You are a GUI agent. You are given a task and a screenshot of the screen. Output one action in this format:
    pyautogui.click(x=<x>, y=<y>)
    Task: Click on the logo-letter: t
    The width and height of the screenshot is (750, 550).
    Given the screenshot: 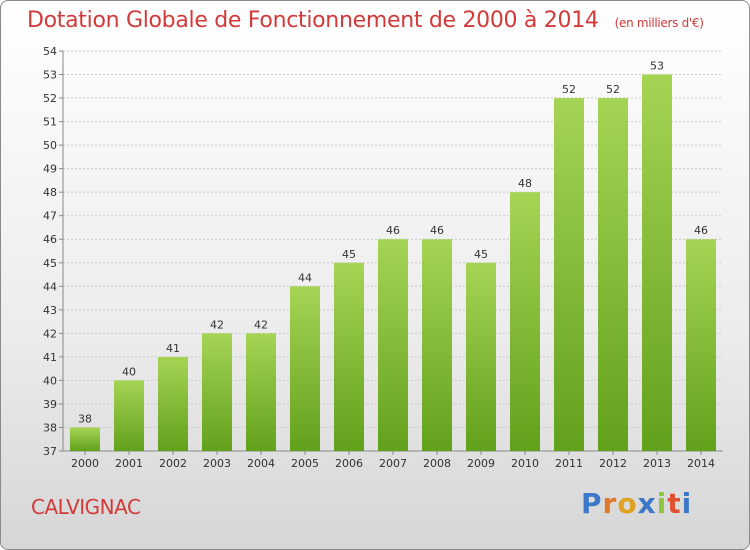 What is the action you would take?
    pyautogui.click(x=674, y=503)
    